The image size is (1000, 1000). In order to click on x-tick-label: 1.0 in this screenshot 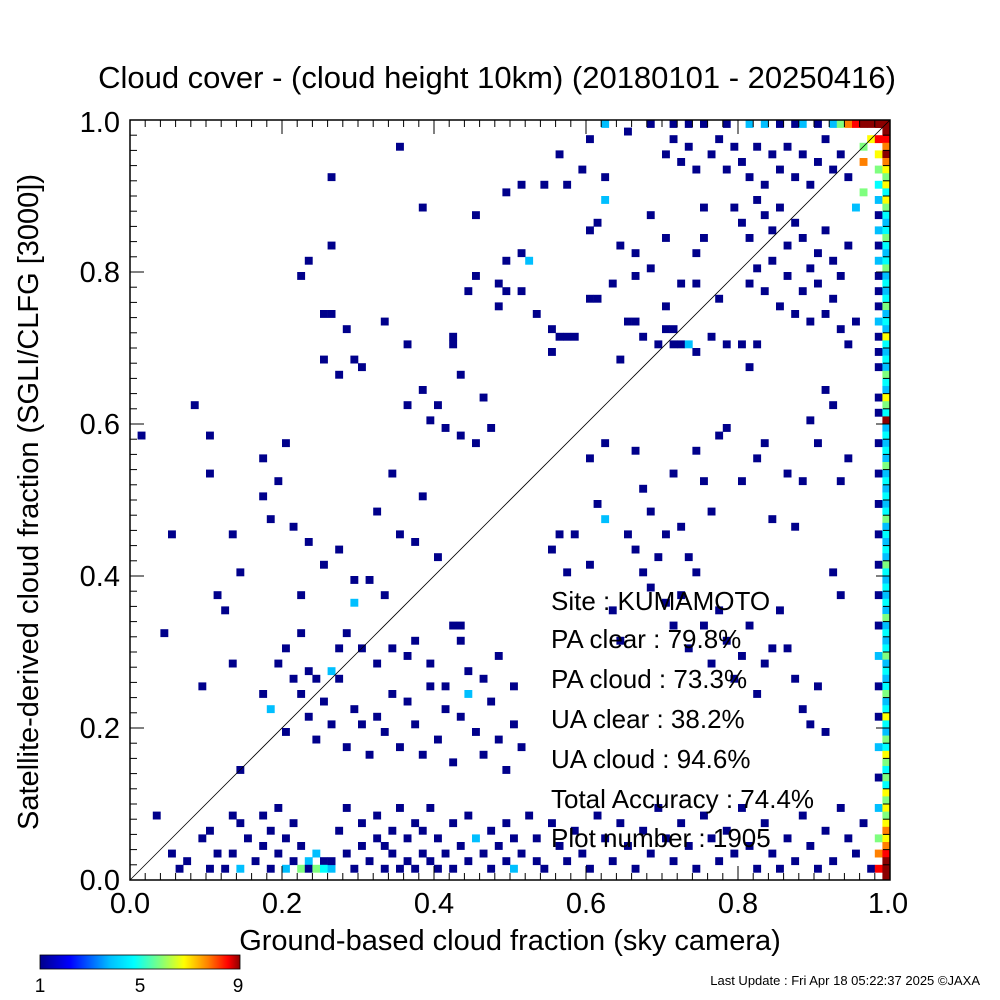, I will do `click(888, 904)`.